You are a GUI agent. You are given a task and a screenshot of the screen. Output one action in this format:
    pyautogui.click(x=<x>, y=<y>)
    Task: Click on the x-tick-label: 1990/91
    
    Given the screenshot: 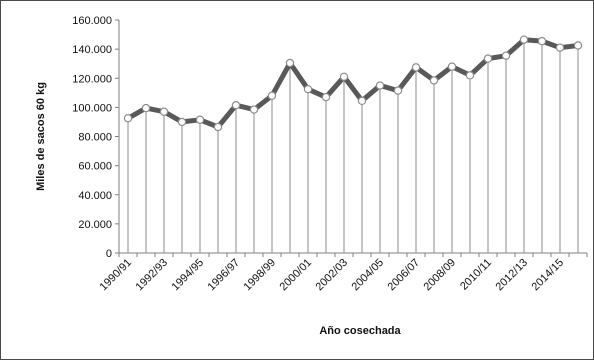 What is the action you would take?
    pyautogui.click(x=116, y=275)
    